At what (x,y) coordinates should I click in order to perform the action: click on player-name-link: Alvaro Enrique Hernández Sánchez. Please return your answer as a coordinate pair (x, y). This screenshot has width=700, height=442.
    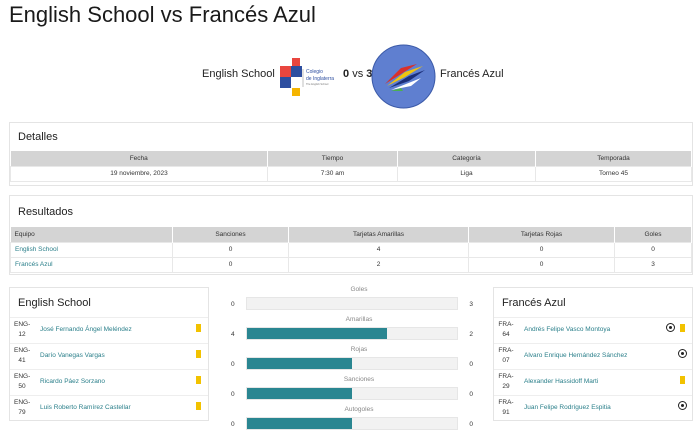
    Looking at the image, I should click on (576, 355).